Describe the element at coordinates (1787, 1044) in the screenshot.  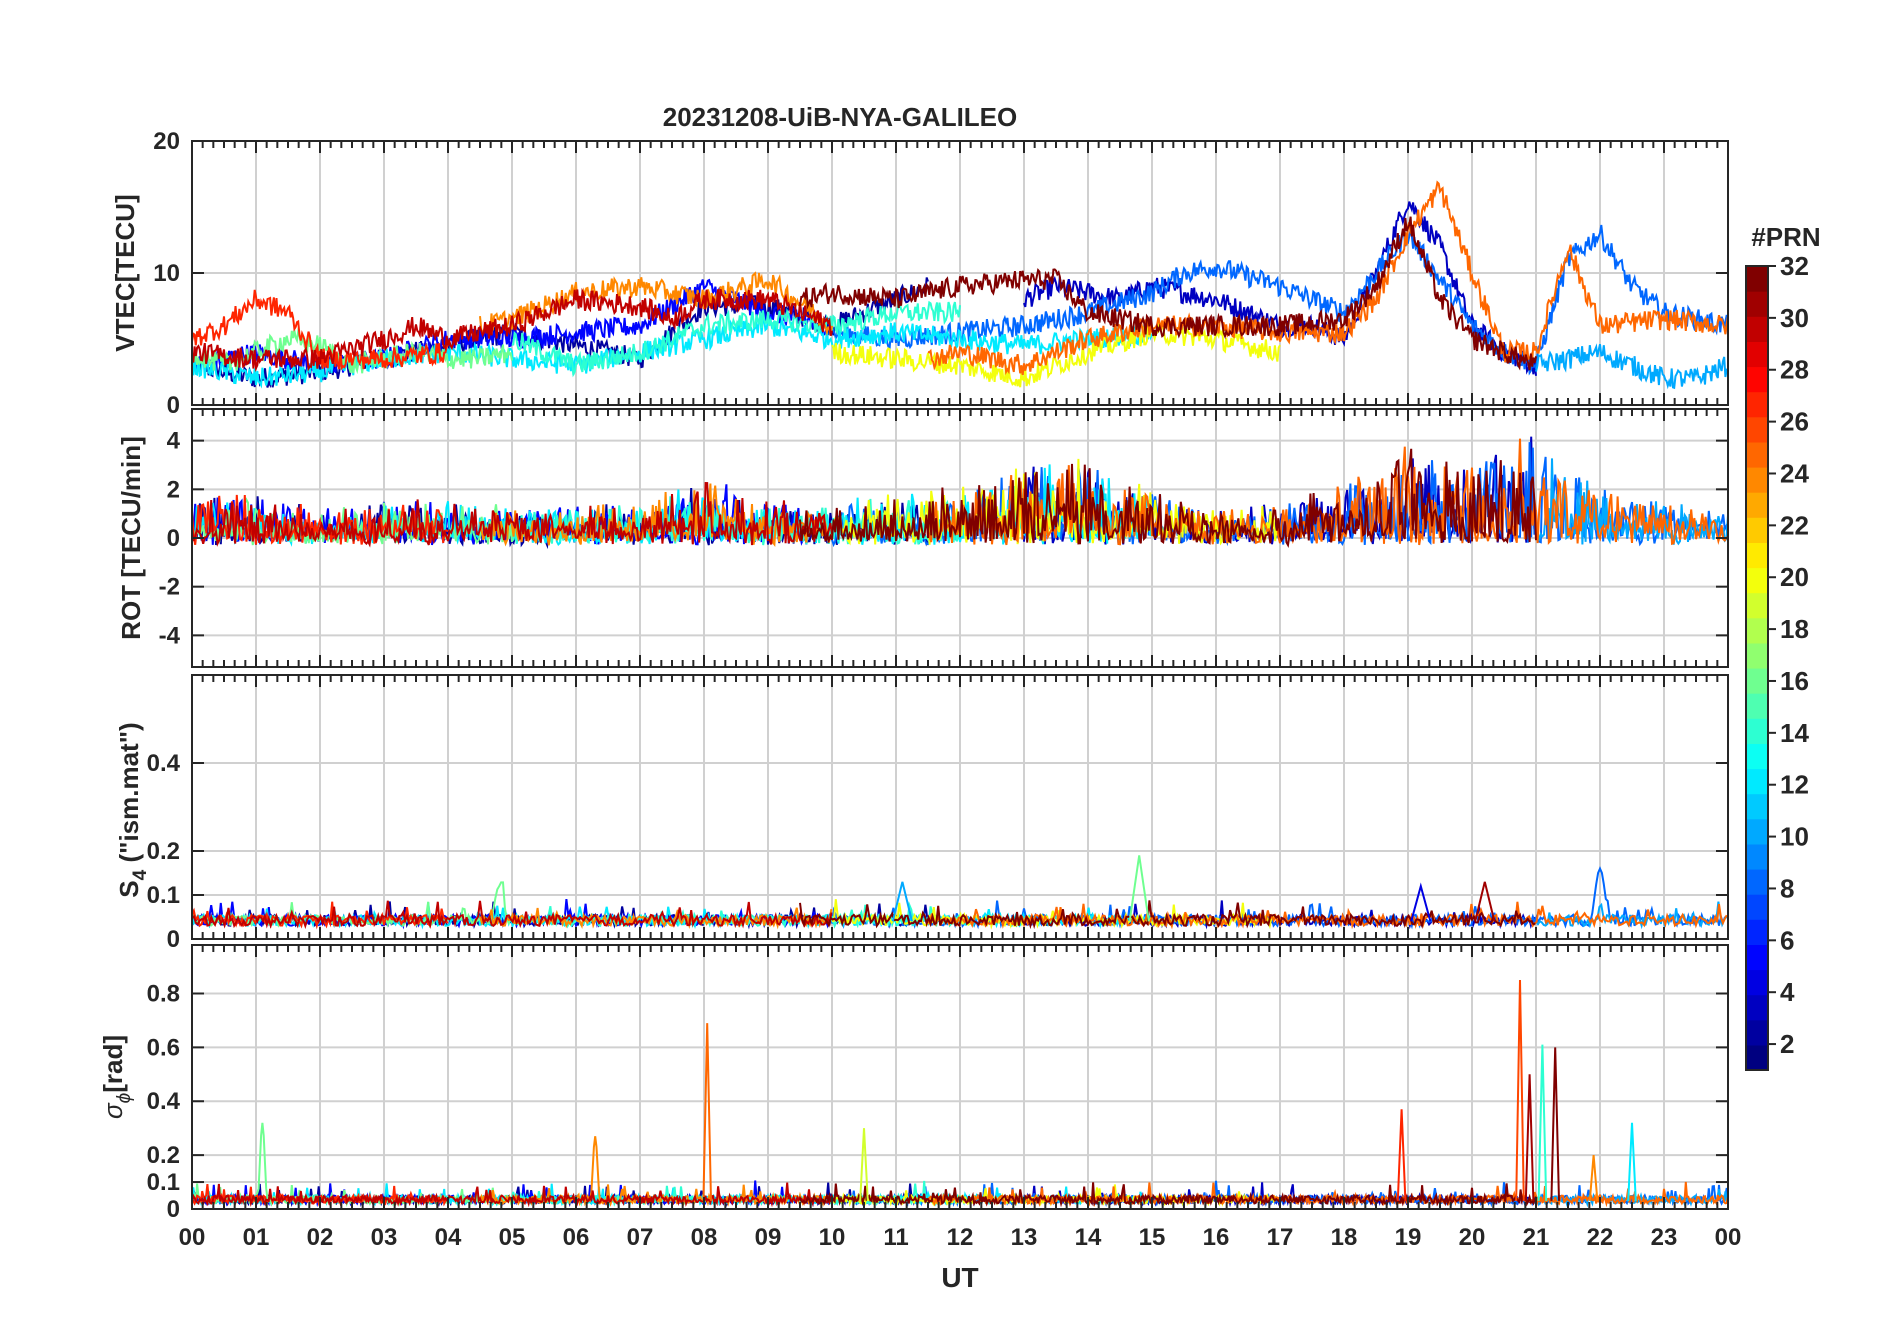
I see `colorbar-tick-label: 2` at that location.